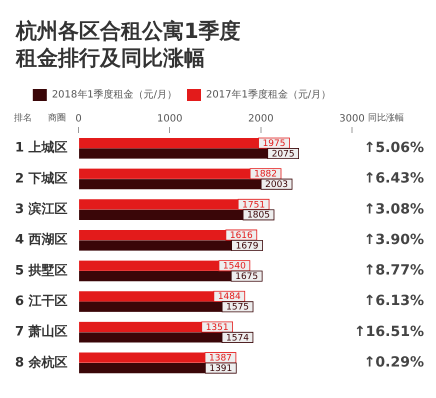  What do you see at coordinates (128, 45) in the screenshot?
I see `chart-title: 杭州各区合租公寓1季度租金排行及同比涨幅` at bounding box center [128, 45].